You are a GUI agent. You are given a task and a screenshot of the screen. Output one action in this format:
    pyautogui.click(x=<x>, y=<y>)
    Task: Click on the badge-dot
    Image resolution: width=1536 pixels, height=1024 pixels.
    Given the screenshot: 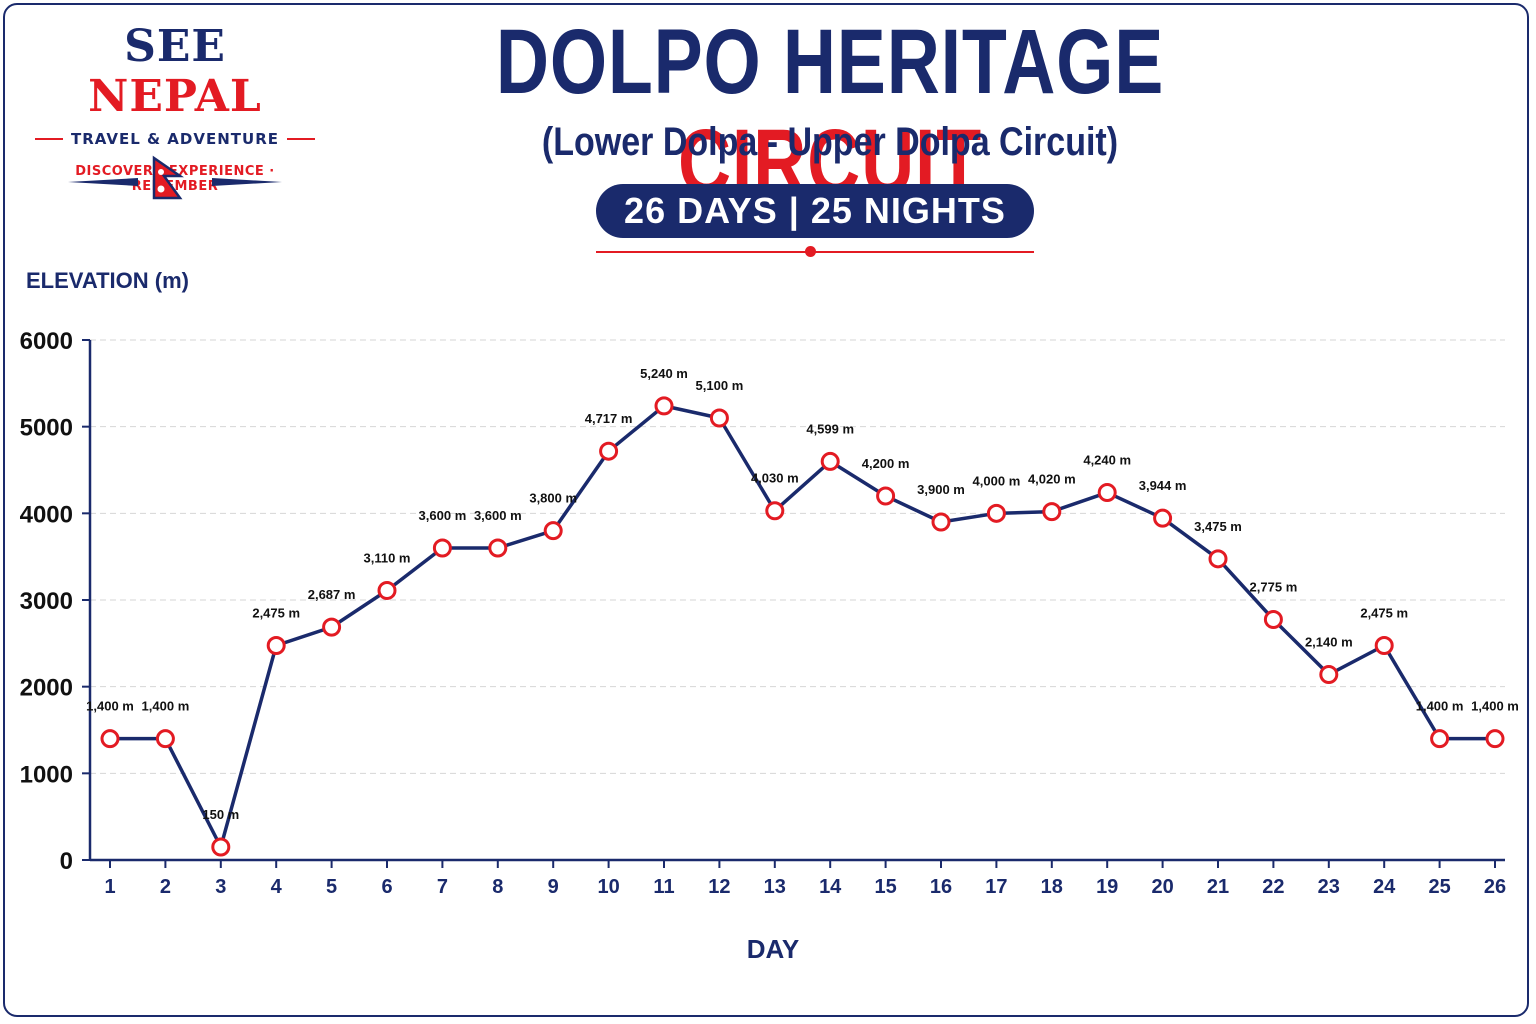 What is the action you would take?
    pyautogui.click(x=810, y=251)
    